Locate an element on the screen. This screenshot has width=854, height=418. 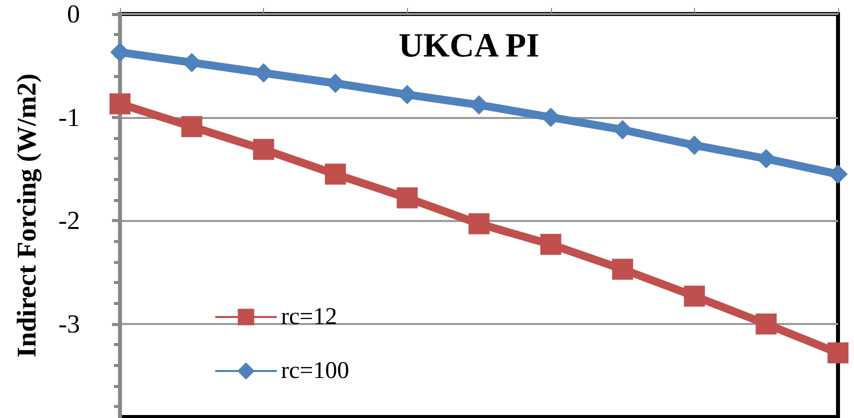
y-axis-title: Indirect Forcing (W/m2) is located at coordinates (27, 216).